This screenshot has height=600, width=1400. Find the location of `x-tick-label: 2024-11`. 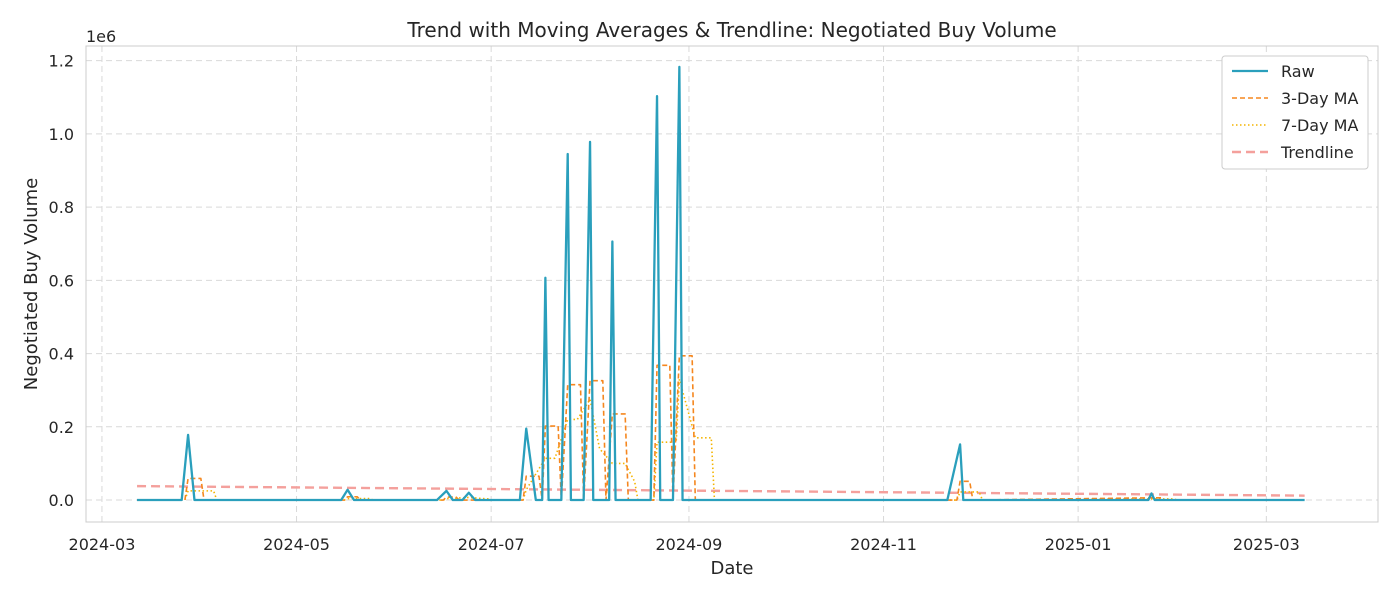

x-tick-label: 2024-11 is located at coordinates (883, 544).